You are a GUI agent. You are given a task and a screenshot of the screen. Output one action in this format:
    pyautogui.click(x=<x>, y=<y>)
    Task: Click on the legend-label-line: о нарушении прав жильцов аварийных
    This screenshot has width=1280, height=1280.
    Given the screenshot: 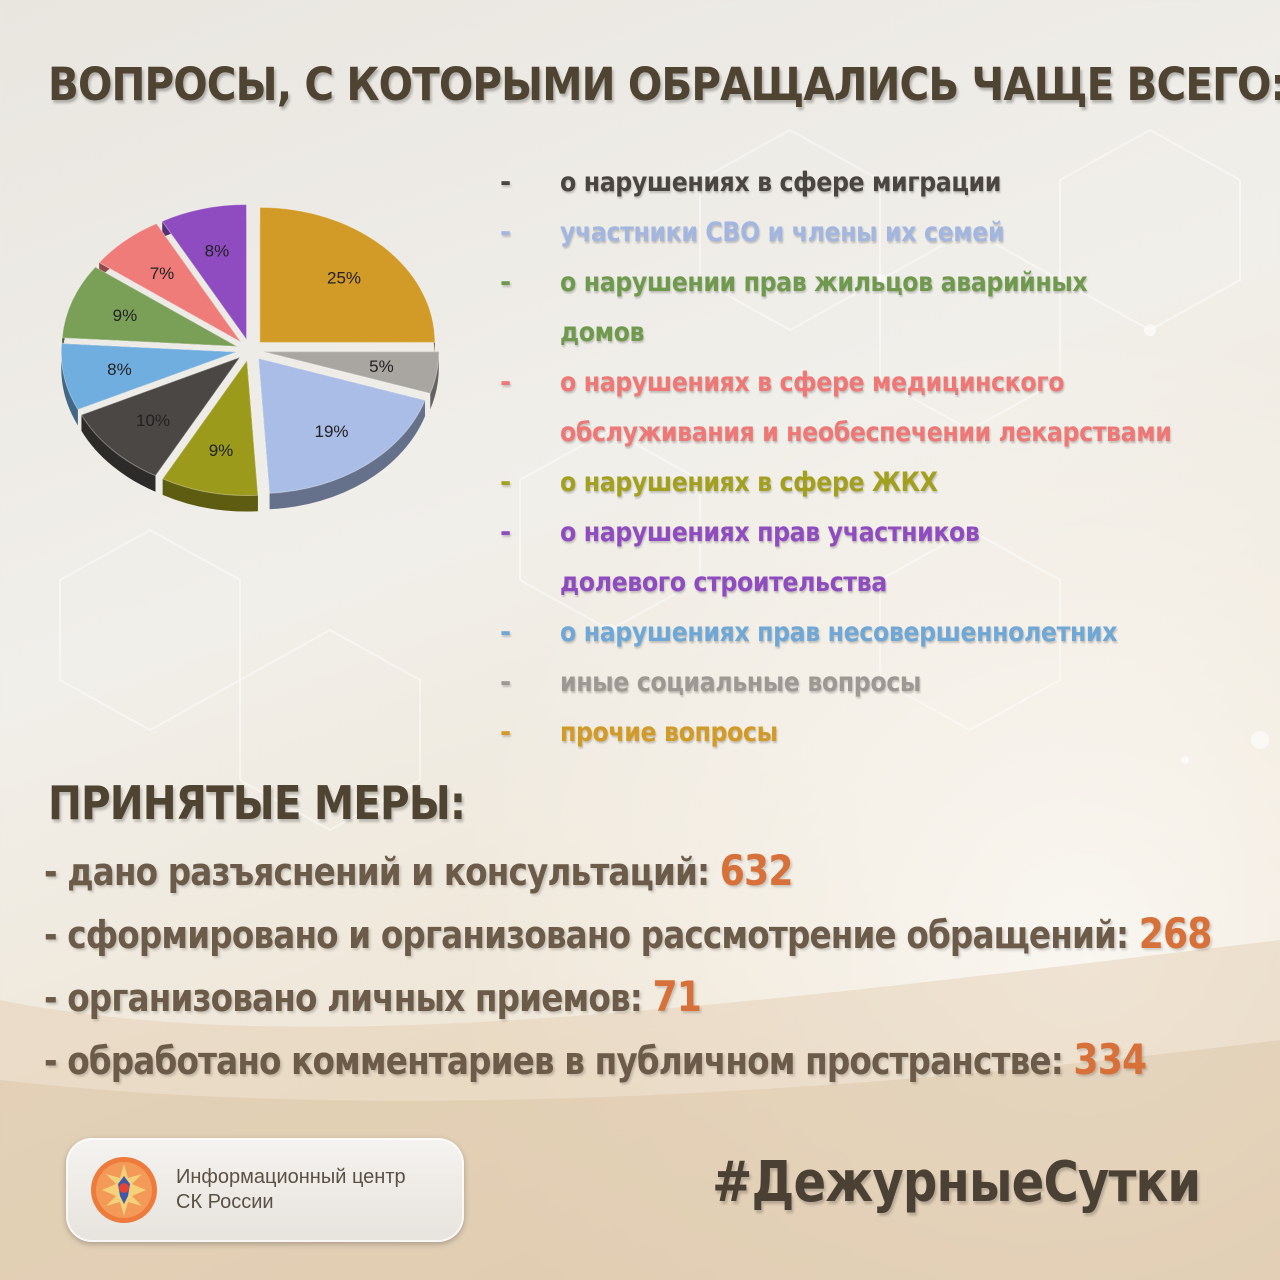 What is the action you would take?
    pyautogui.click(x=824, y=282)
    